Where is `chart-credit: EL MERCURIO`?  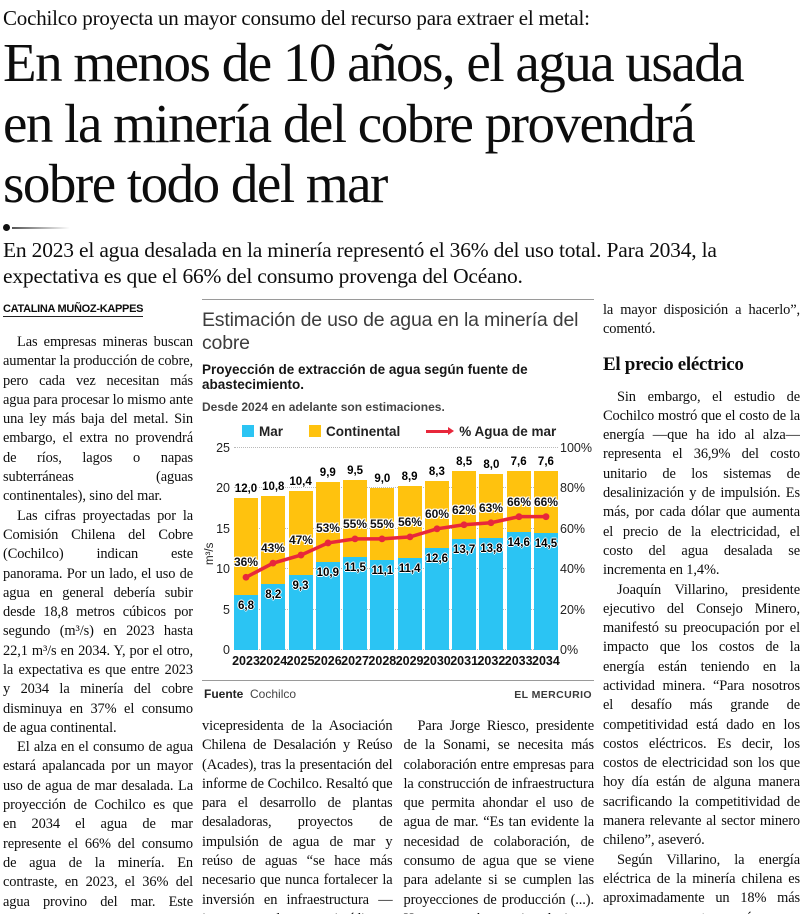
chart-credit: EL MERCURIO is located at coordinates (553, 694).